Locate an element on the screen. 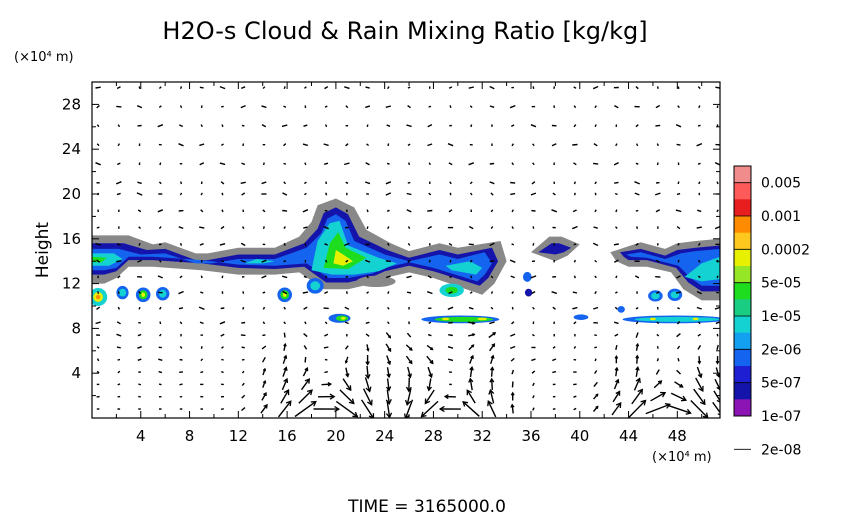  y-tick-label: 8 is located at coordinates (76, 328).